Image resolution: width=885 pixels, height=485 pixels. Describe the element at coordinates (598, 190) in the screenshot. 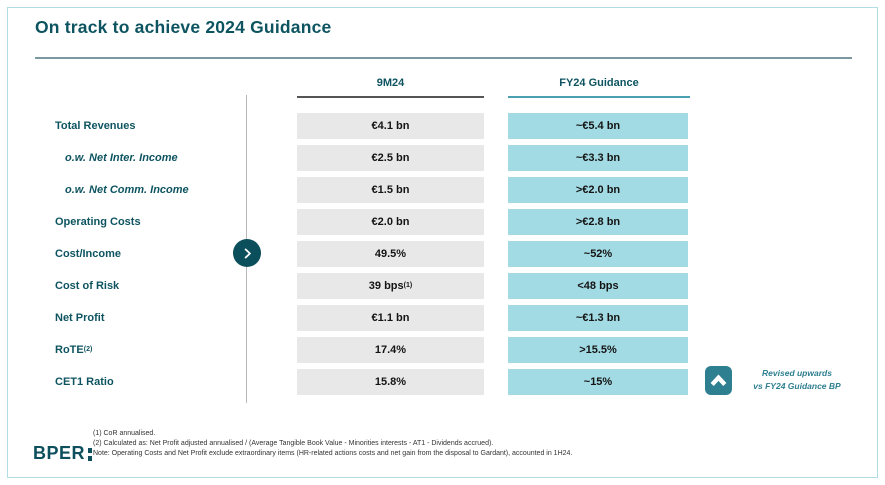

I see `value-fy24: >€2.0 bn` at that location.